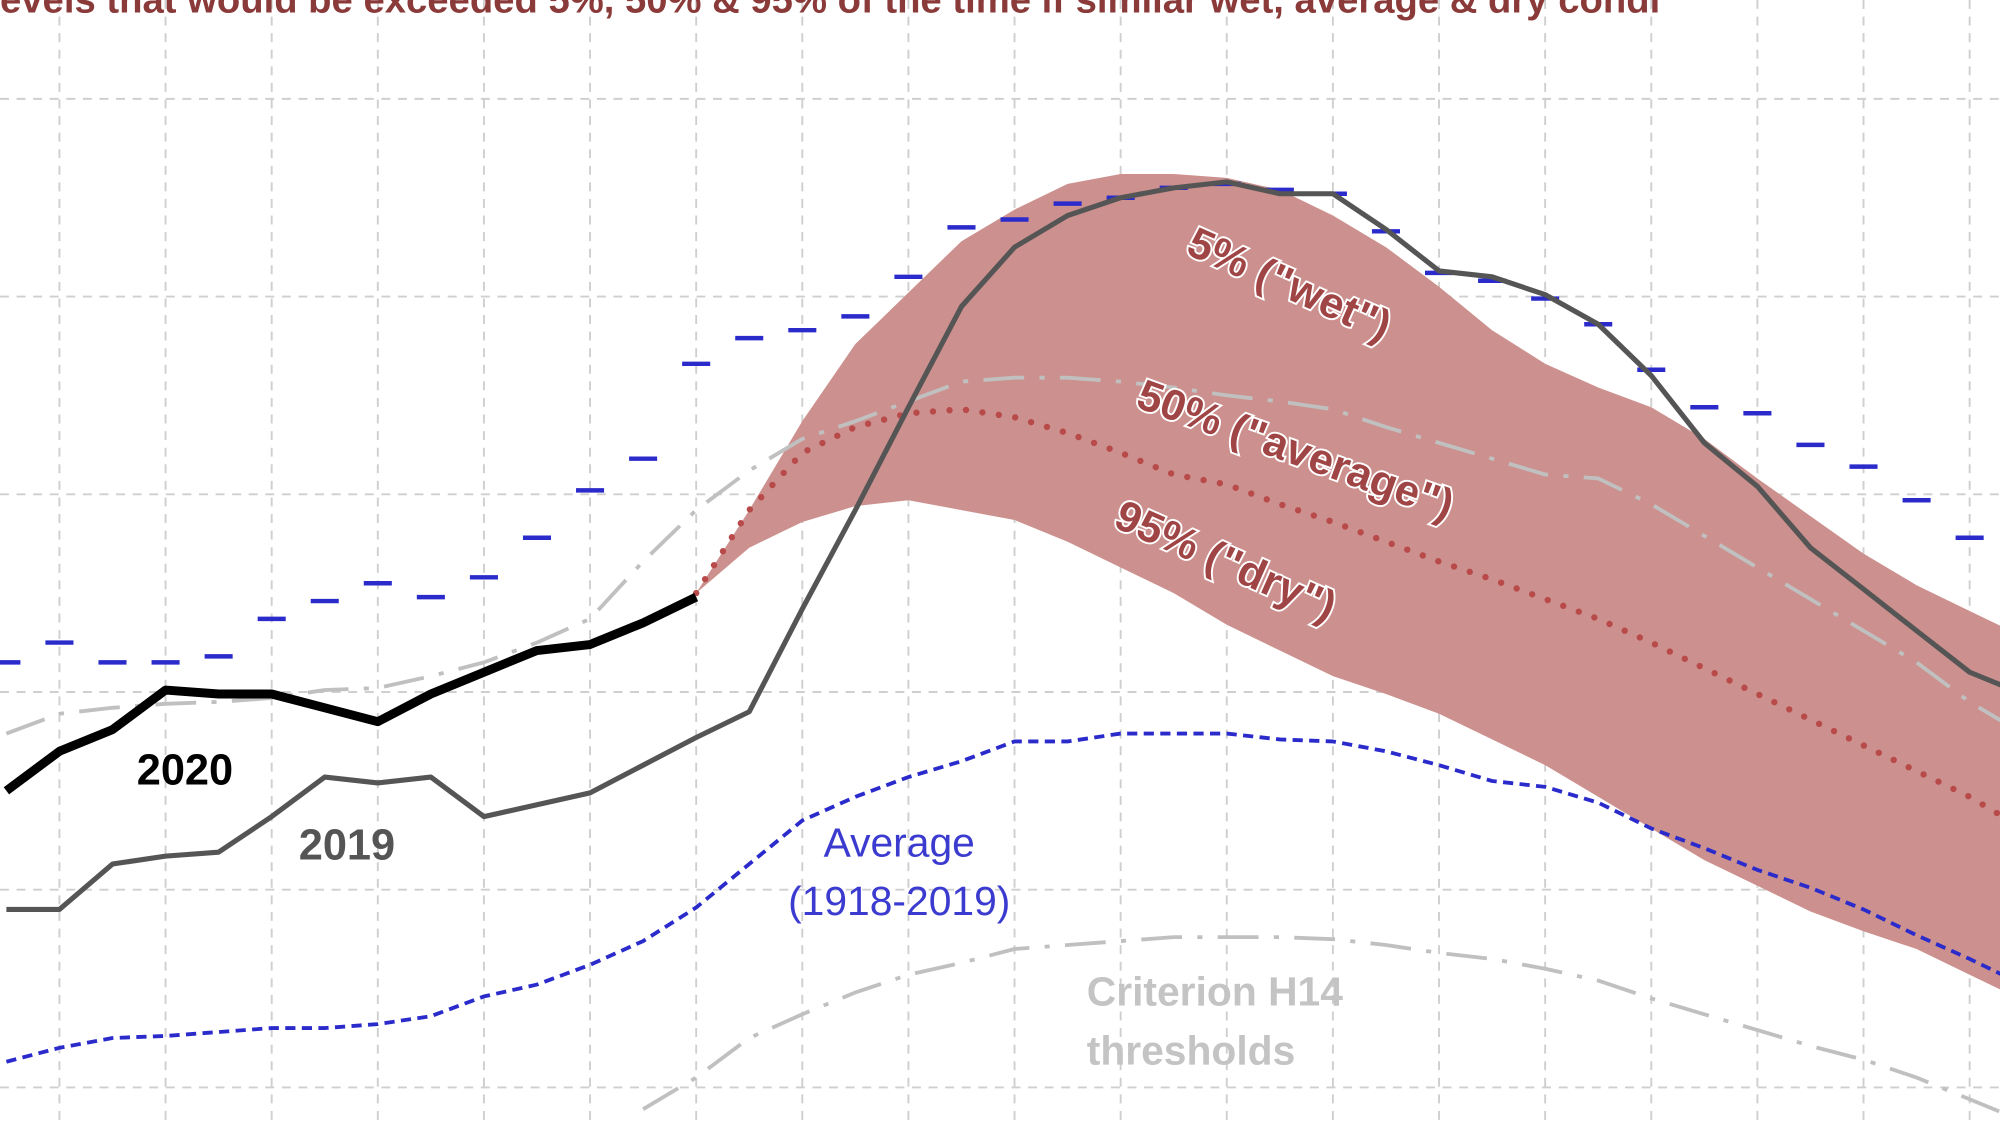  I want to click on annotation: (1918-2019), so click(899, 901).